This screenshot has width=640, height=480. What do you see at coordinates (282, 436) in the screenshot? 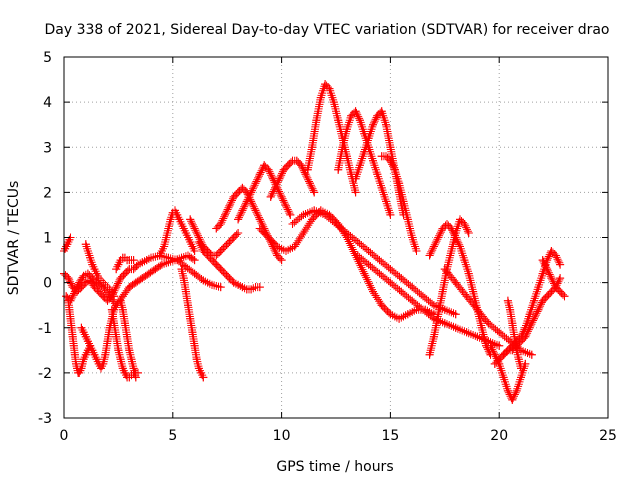
I see `x-tick-label-2: 10` at bounding box center [282, 436].